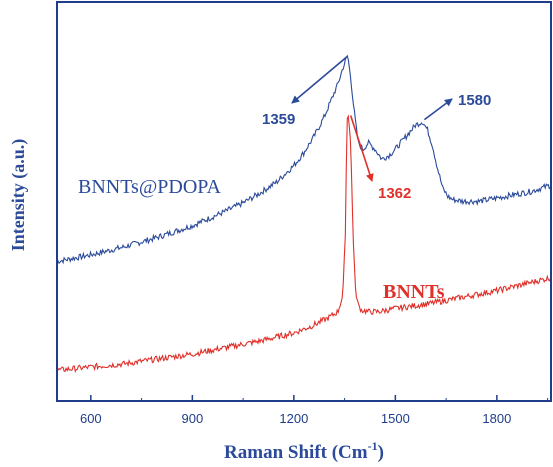  I want to click on annotation-label-1362: 1362, so click(394, 193).